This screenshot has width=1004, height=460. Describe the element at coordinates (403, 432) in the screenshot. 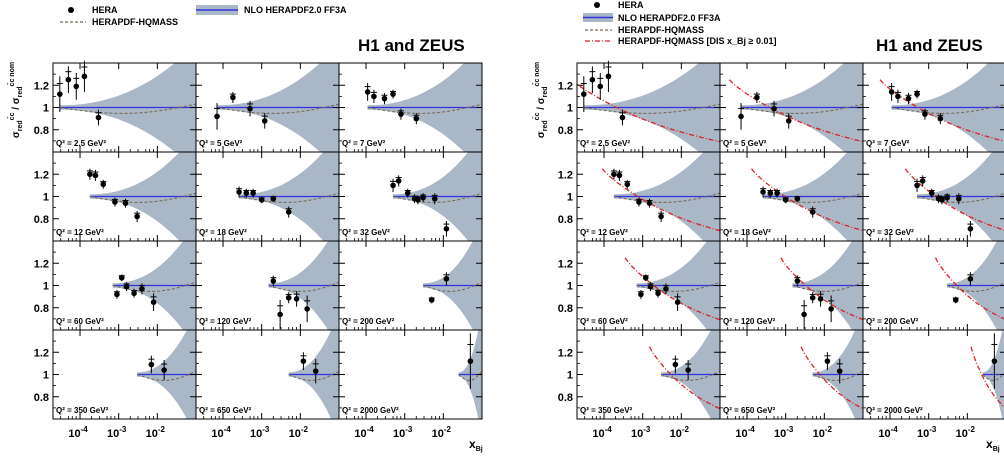

I see `xtick-label: 10⁻³` at that location.